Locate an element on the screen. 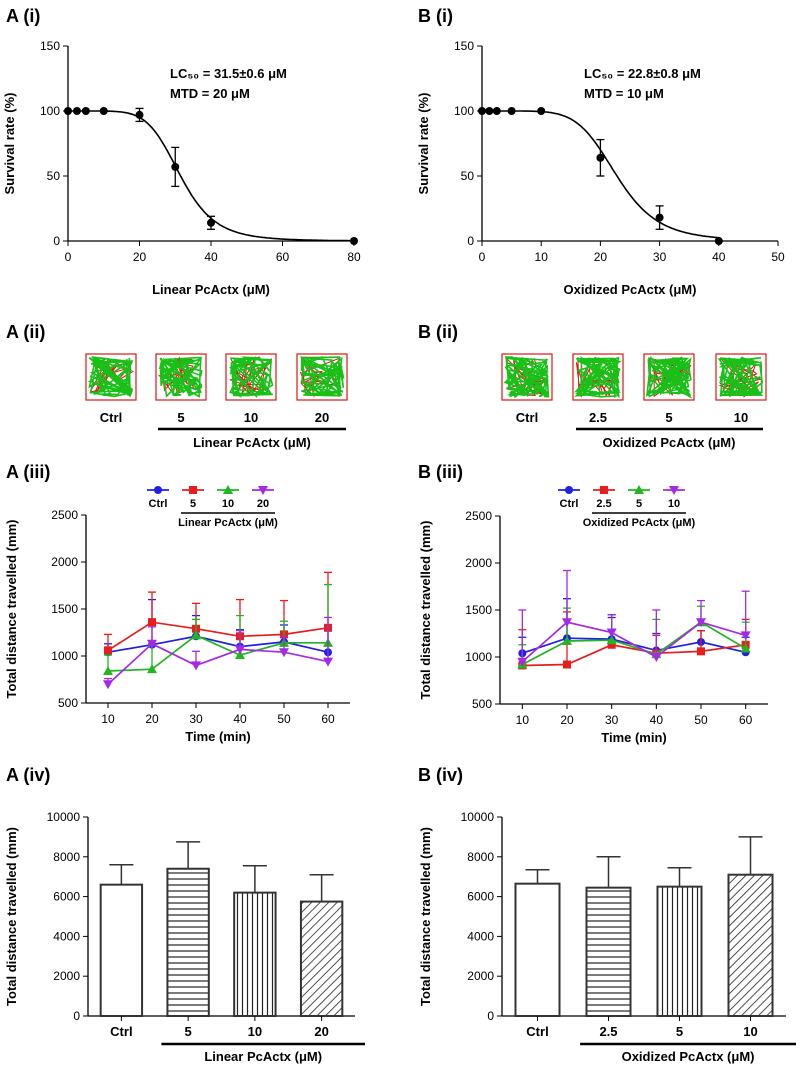  track-label: 2.5 is located at coordinates (598, 417).